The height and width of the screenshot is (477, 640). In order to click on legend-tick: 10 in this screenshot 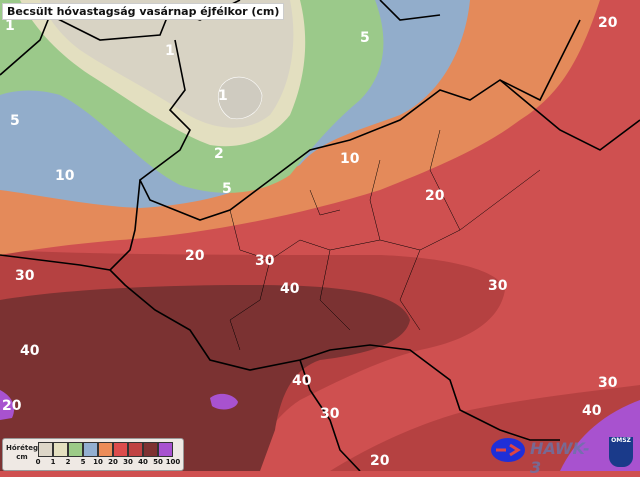, I will do `click(98, 462)`.